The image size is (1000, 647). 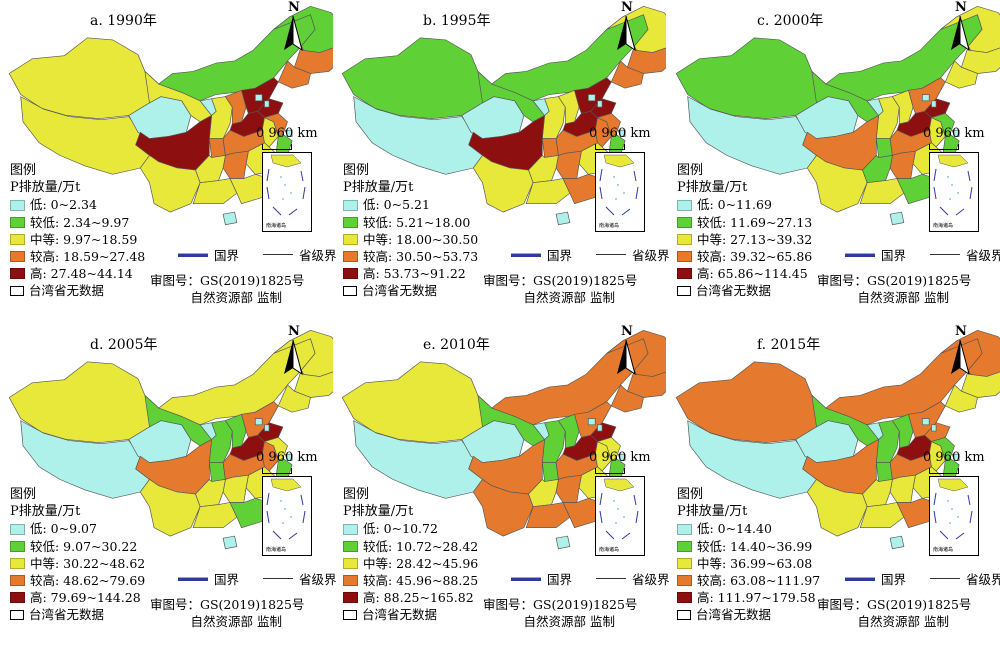 What do you see at coordinates (81, 274) in the screenshot?
I see `legend-label: 高: 27.48~44.14` at bounding box center [81, 274].